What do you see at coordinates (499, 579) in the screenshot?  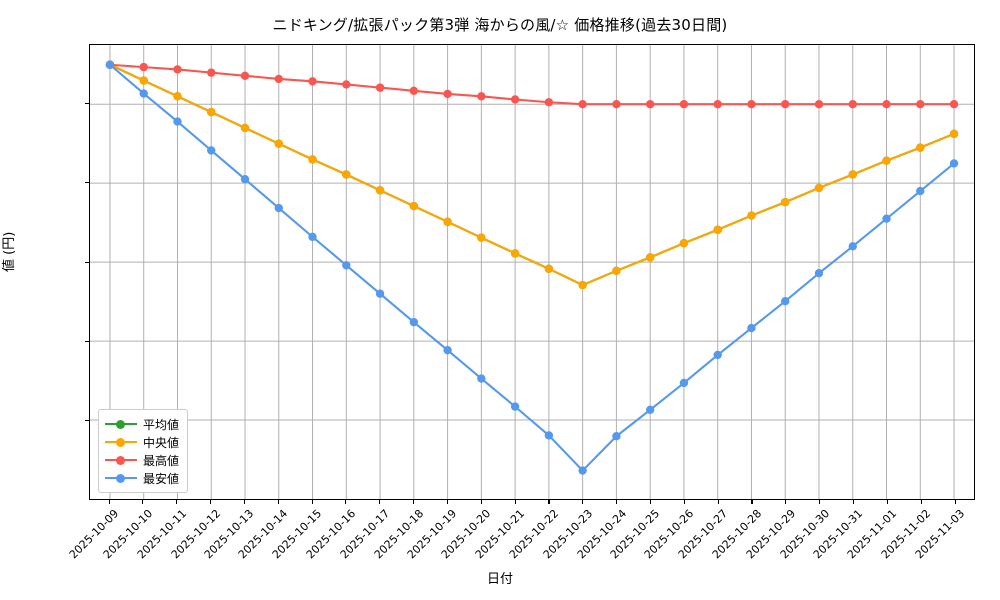 I see `x-axis-label: 日付` at bounding box center [499, 579].